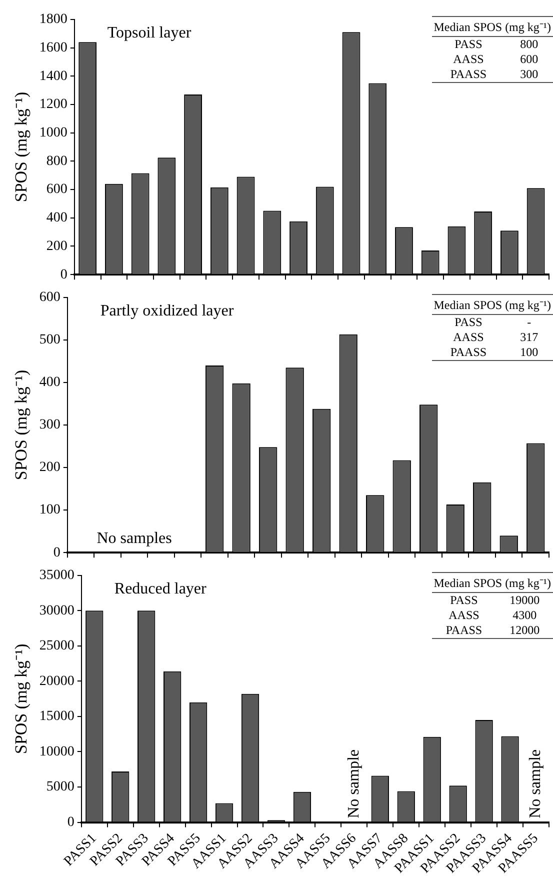 This screenshot has width=553, height=879. Describe the element at coordinates (56, 681) in the screenshot. I see `y-tick-label: 20000` at that location.